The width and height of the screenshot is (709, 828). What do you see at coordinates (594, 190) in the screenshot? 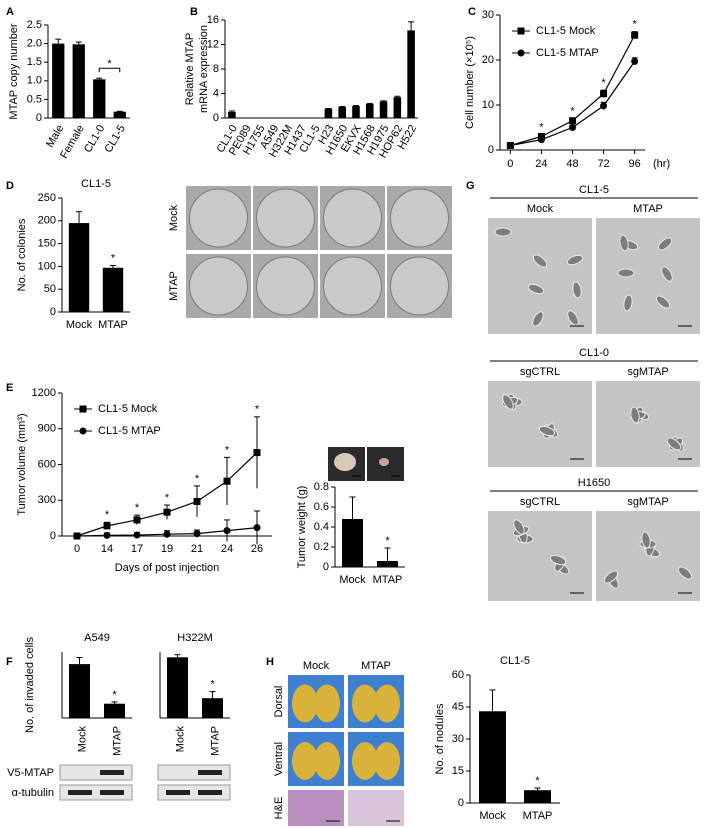
I see `group-title: CL1-5` at bounding box center [594, 190].